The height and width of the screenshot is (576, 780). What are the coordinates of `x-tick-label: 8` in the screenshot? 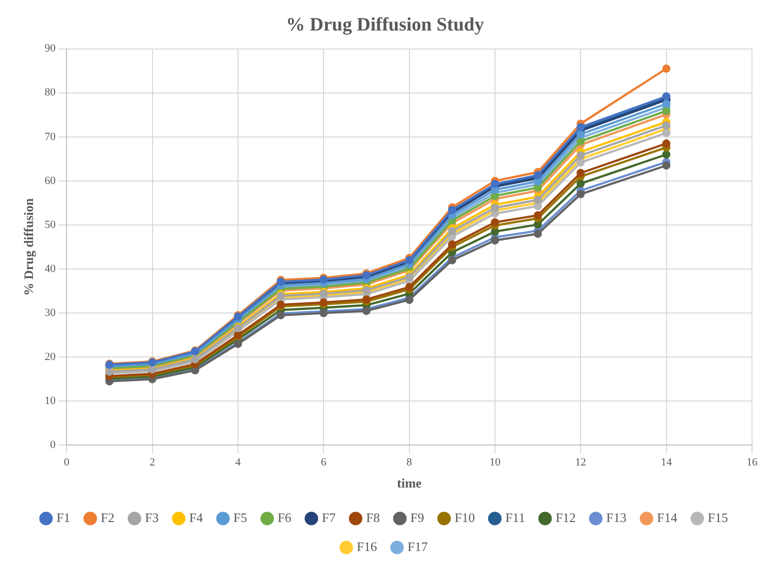 It's located at (409, 462).